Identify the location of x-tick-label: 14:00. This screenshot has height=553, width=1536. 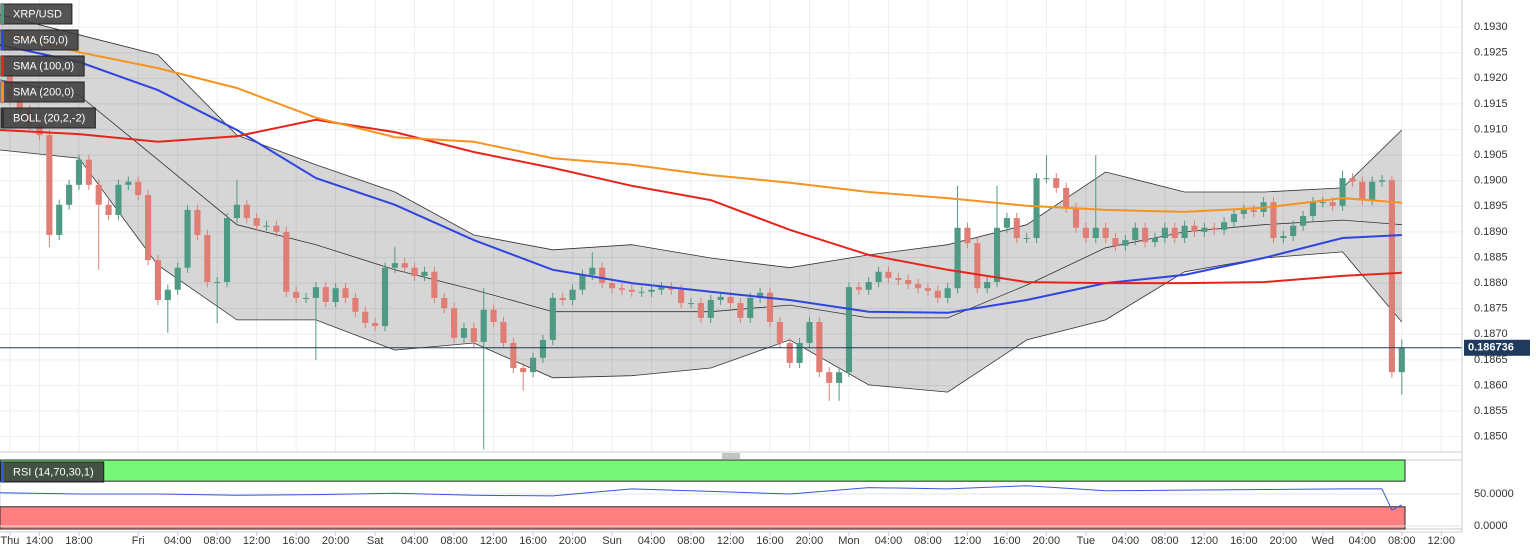
(40, 541).